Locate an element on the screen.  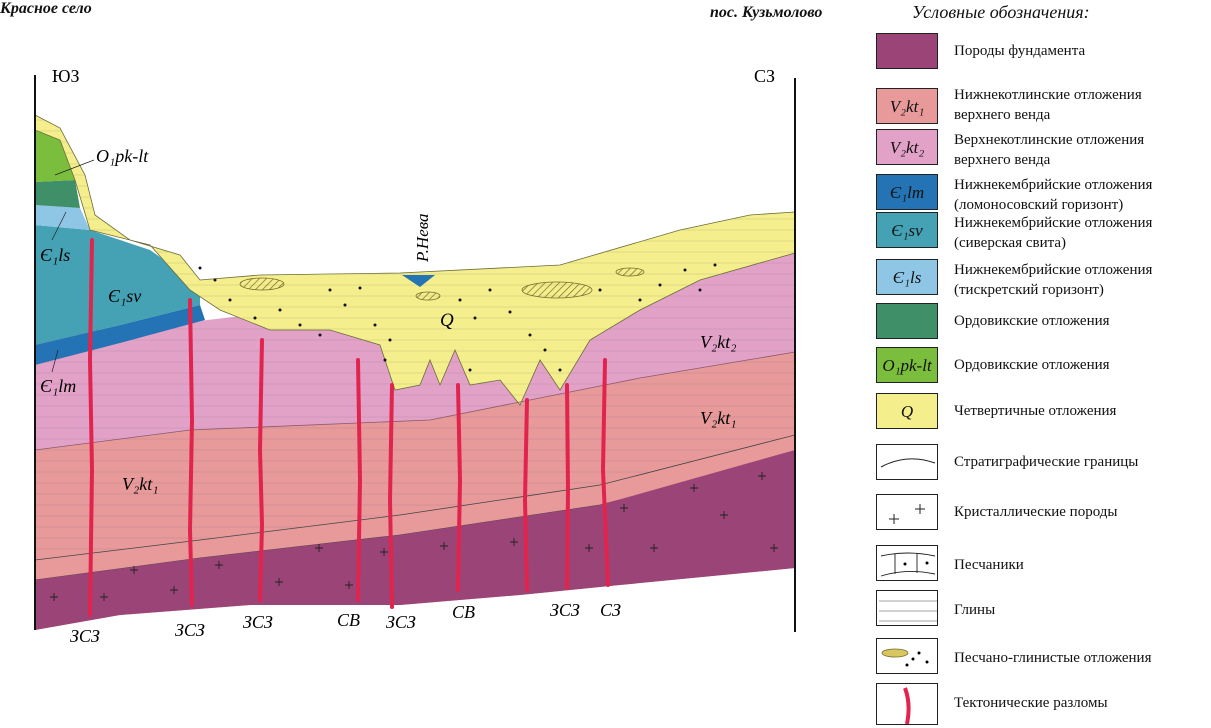
swatch-code: V₂kt₂ is located at coordinates (907, 147).